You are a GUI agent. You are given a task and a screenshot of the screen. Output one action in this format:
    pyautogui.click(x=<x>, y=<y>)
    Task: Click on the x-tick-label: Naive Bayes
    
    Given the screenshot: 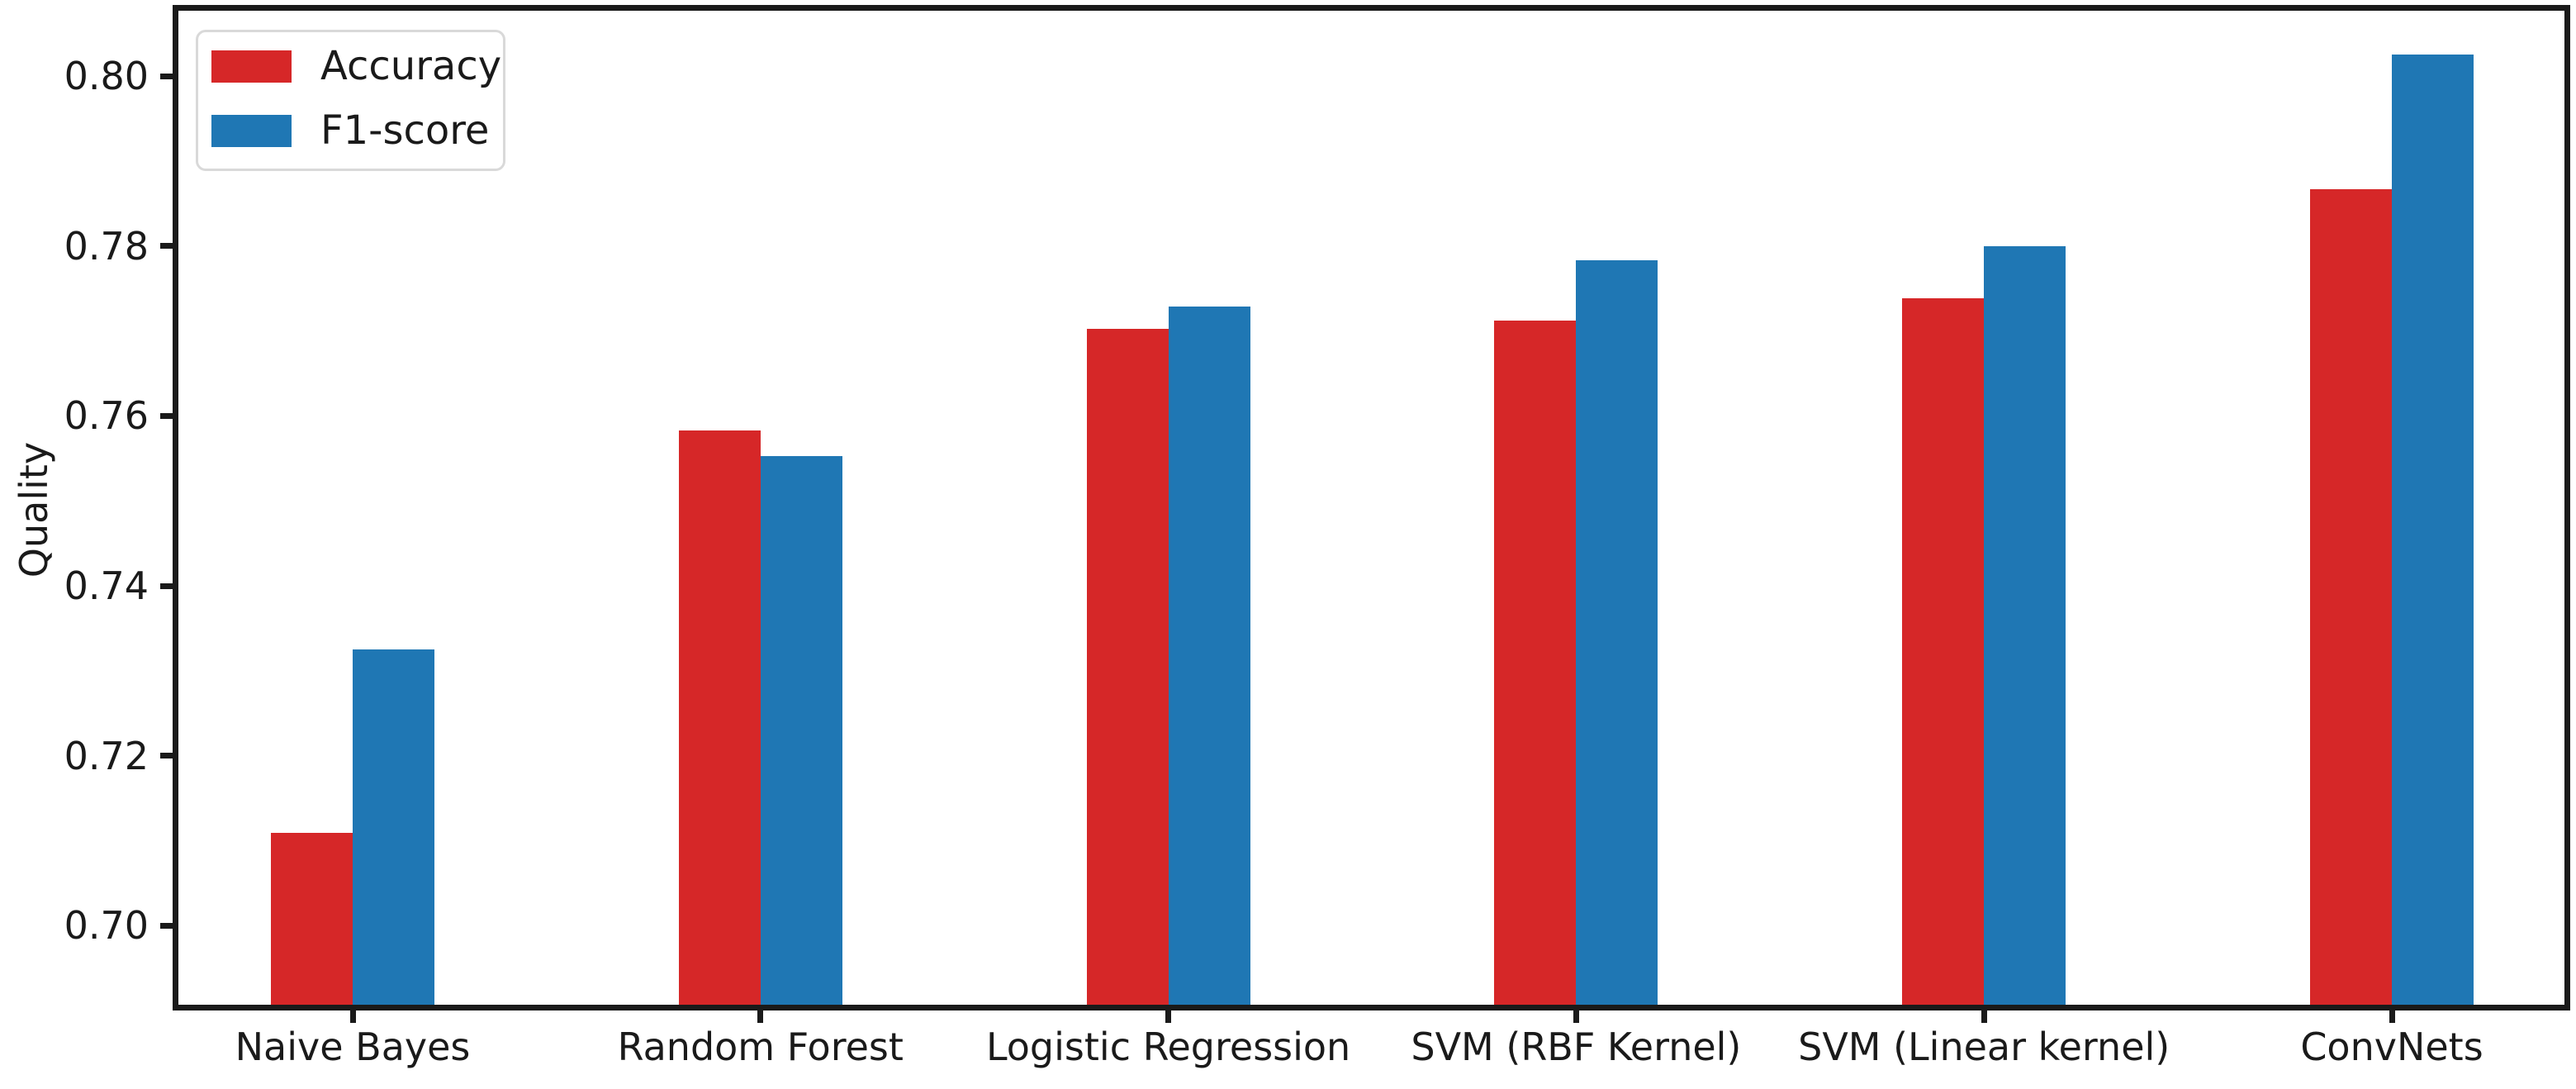 What is the action you would take?
    pyautogui.click(x=353, y=1047)
    